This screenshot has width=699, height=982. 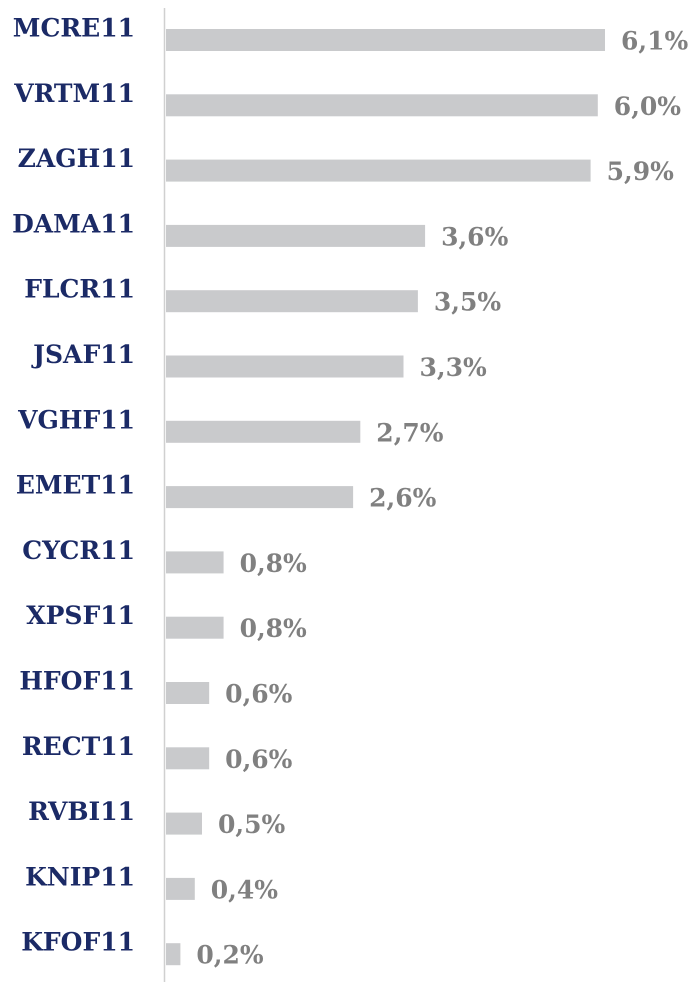 I want to click on value-label: 2,6%, so click(x=402, y=498).